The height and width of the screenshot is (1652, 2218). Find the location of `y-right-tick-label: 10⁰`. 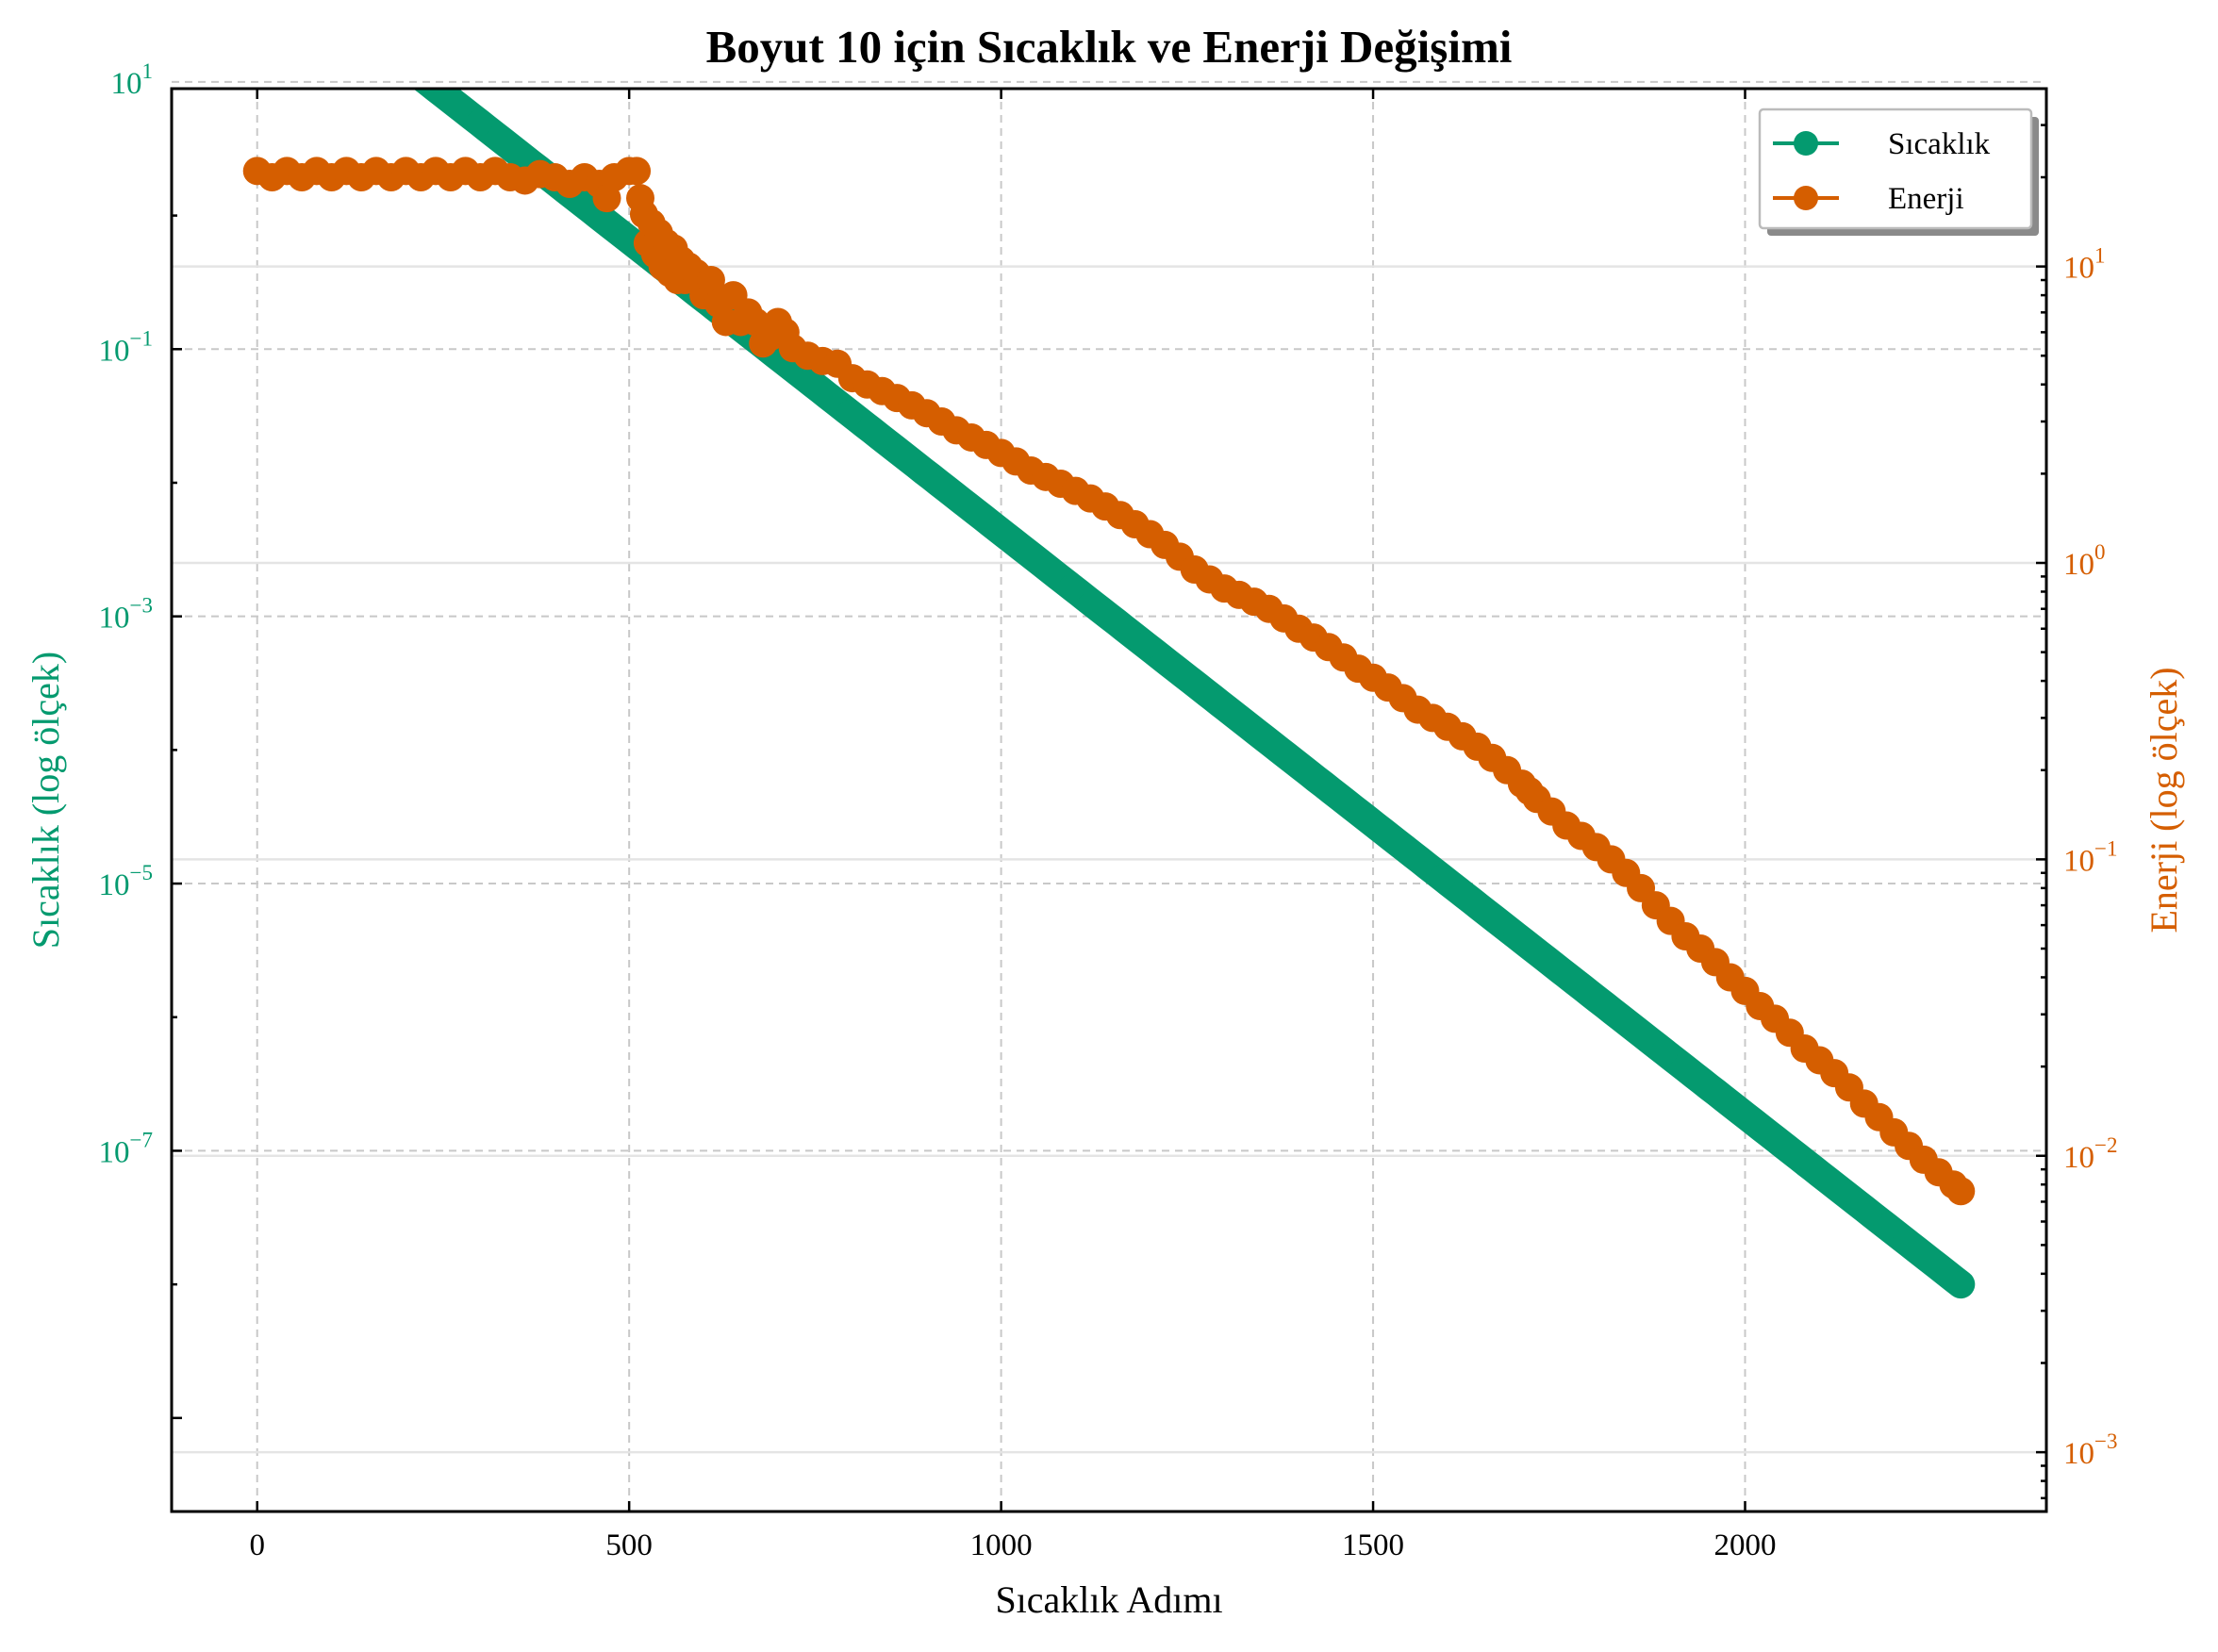

y-right-tick-label: 10⁰ is located at coordinates (2084, 561).